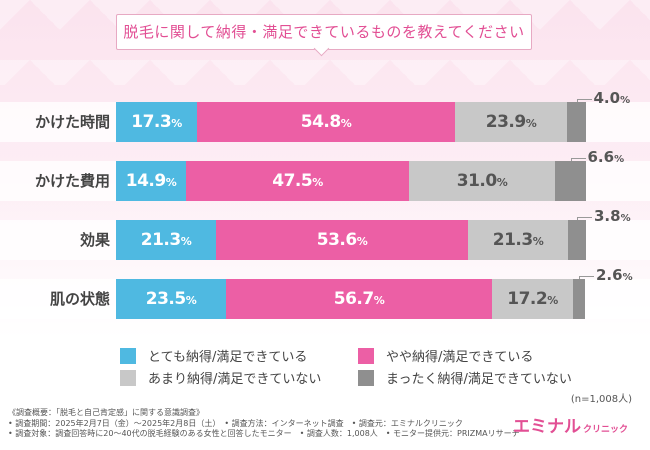 The image size is (650, 450). I want to click on bar-segment: 56.7, so click(359, 299).